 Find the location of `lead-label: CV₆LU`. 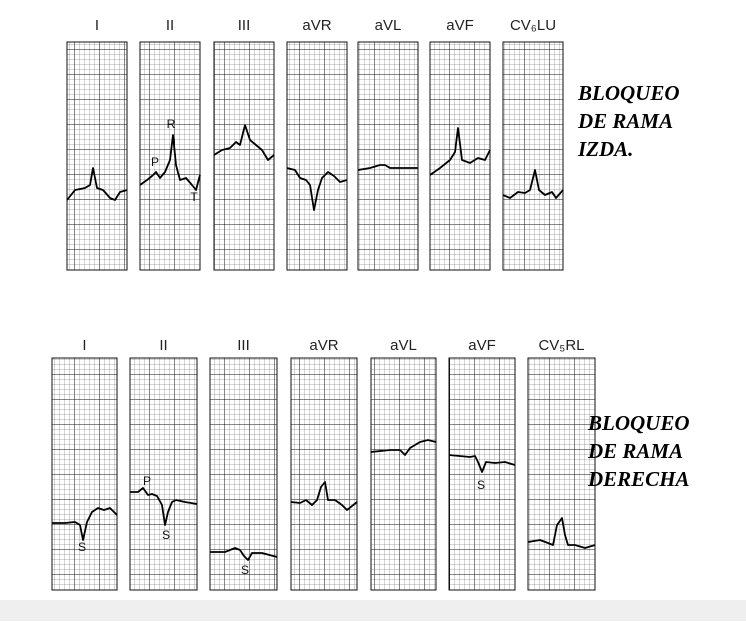

lead-label: CV₆LU is located at coordinates (533, 25).